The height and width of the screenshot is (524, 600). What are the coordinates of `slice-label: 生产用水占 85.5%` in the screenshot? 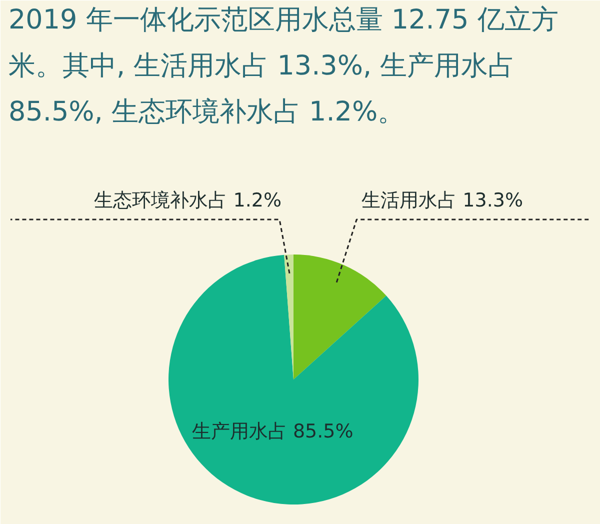 It's located at (273, 431).